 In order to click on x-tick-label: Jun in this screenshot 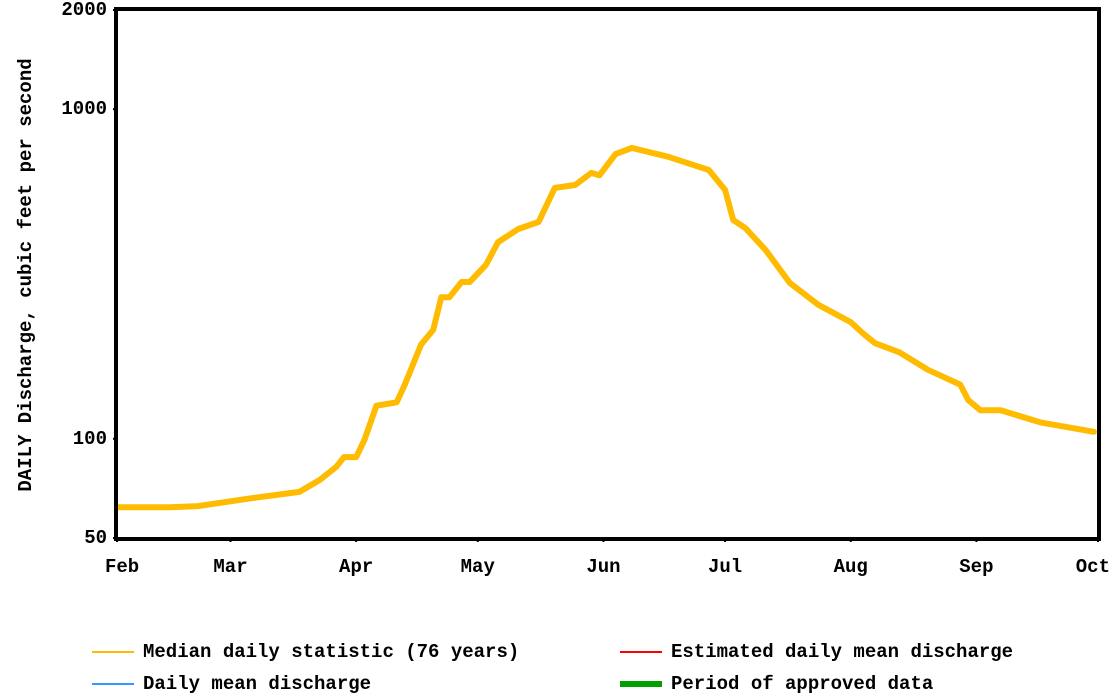, I will do `click(603, 567)`.